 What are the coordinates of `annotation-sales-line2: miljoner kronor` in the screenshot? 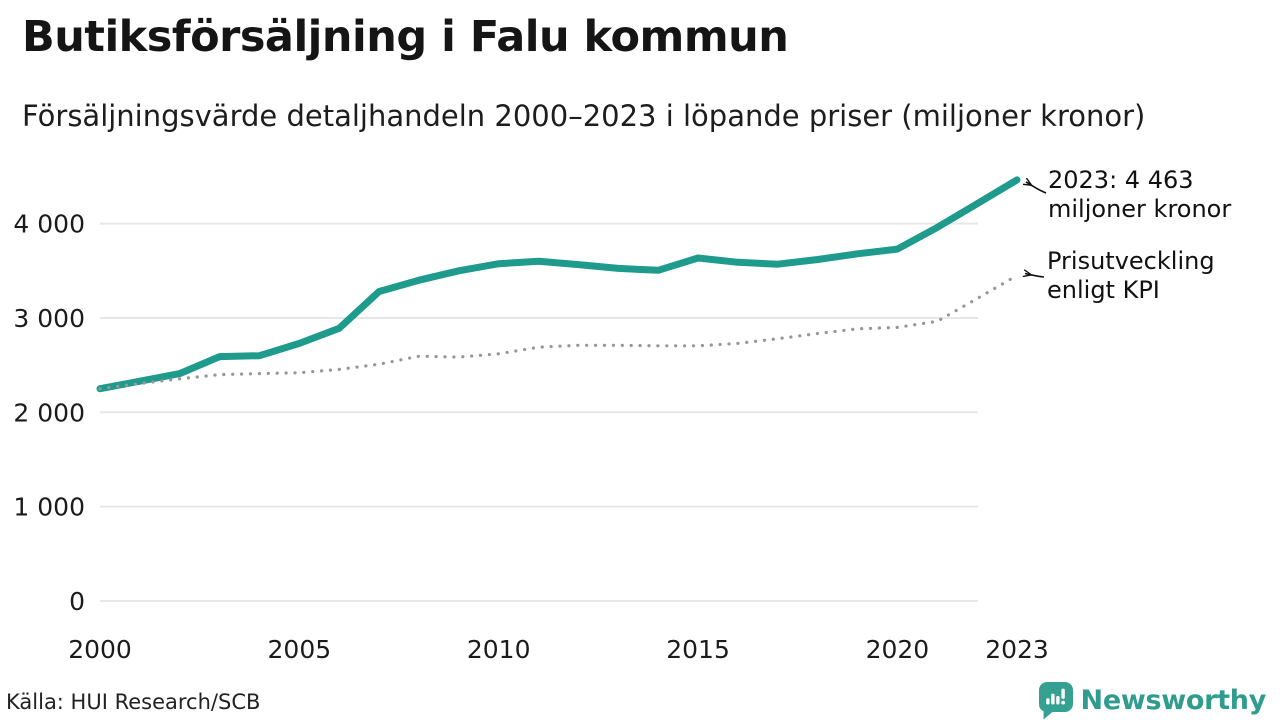 It's located at (1140, 209).